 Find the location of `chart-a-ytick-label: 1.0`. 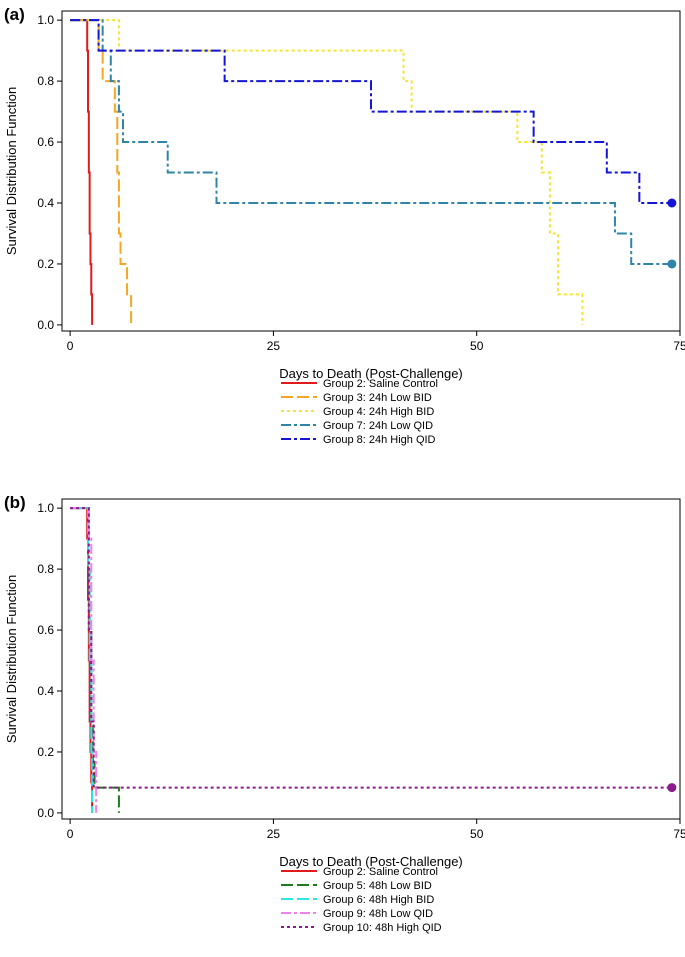

chart-a-ytick-label: 1.0 is located at coordinates (45, 20).